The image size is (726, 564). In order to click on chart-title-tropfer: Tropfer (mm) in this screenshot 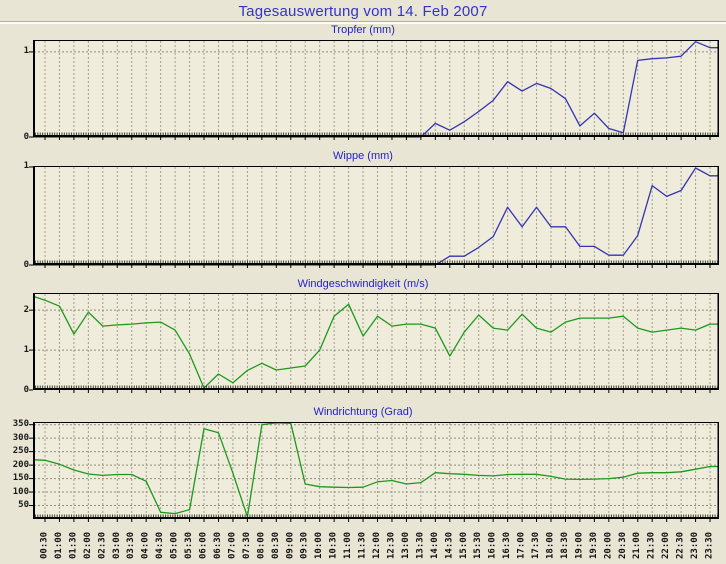, I will do `click(363, 30)`.